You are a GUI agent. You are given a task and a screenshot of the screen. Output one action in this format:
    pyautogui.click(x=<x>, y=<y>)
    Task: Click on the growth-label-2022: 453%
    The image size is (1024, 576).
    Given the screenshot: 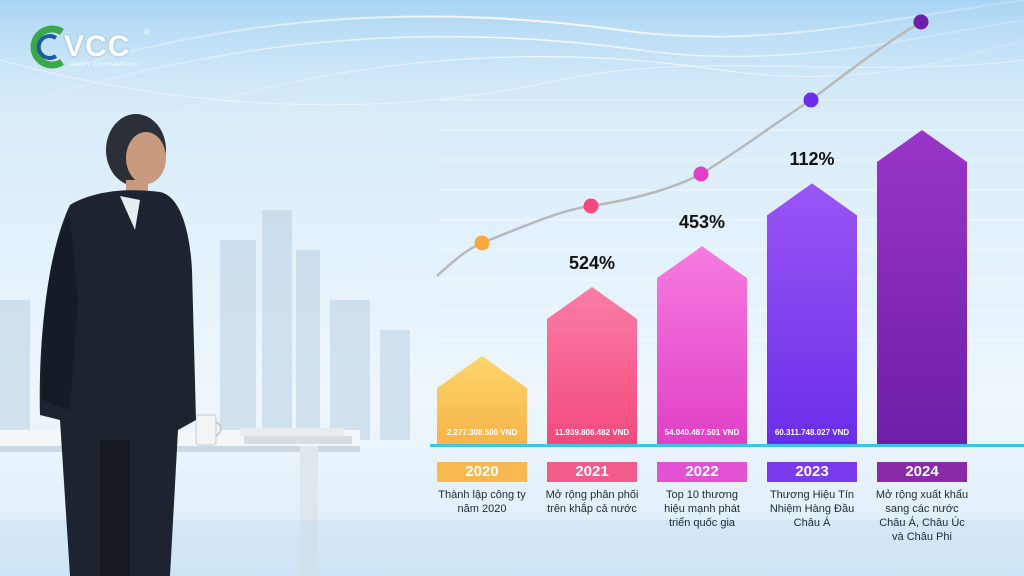 What is the action you would take?
    pyautogui.click(x=702, y=222)
    